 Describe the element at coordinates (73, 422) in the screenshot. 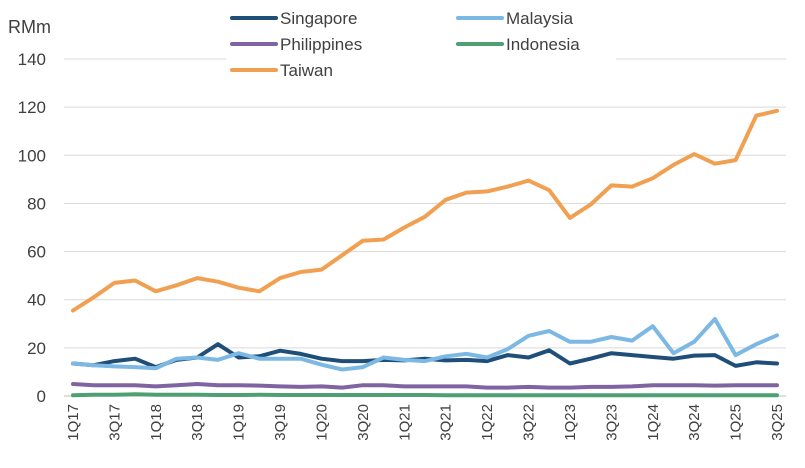

I see `x-tick-label: 1Q17` at that location.